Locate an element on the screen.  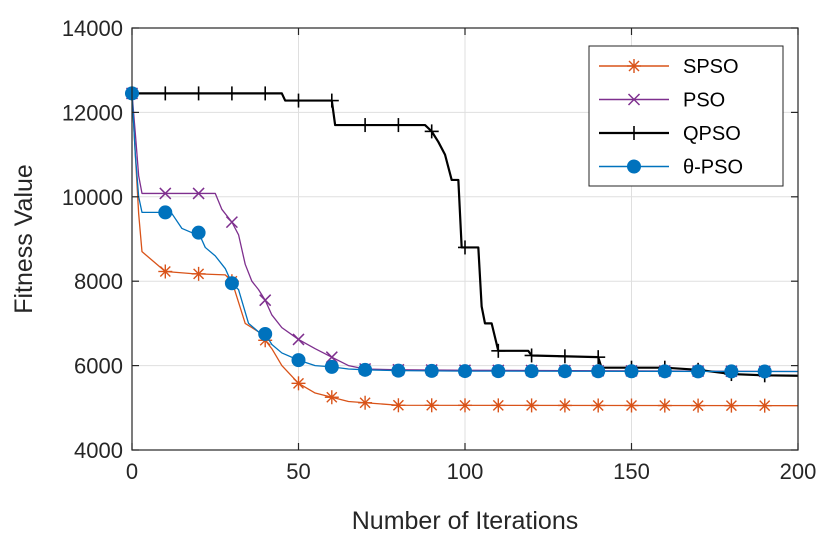
y-tick-label: 6000 is located at coordinates (98, 366).